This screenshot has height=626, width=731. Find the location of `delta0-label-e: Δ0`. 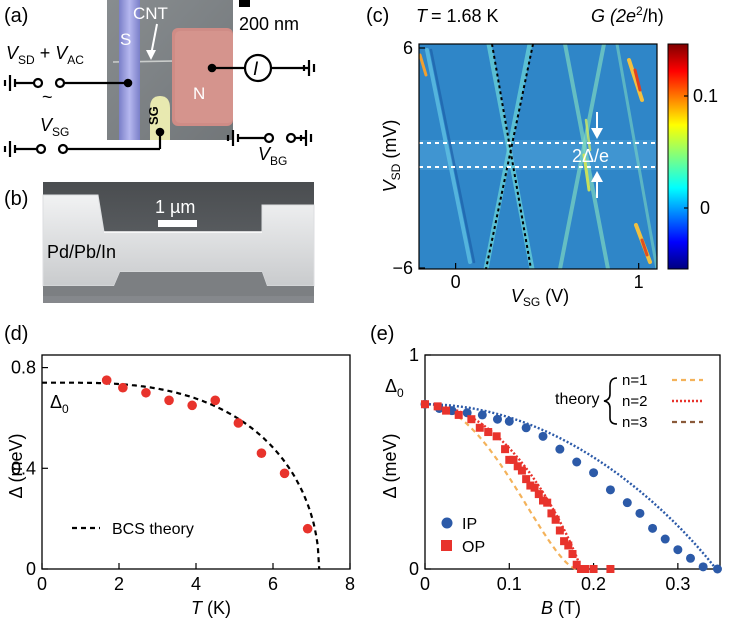

delta0-label-e: Δ0 is located at coordinates (394, 388).